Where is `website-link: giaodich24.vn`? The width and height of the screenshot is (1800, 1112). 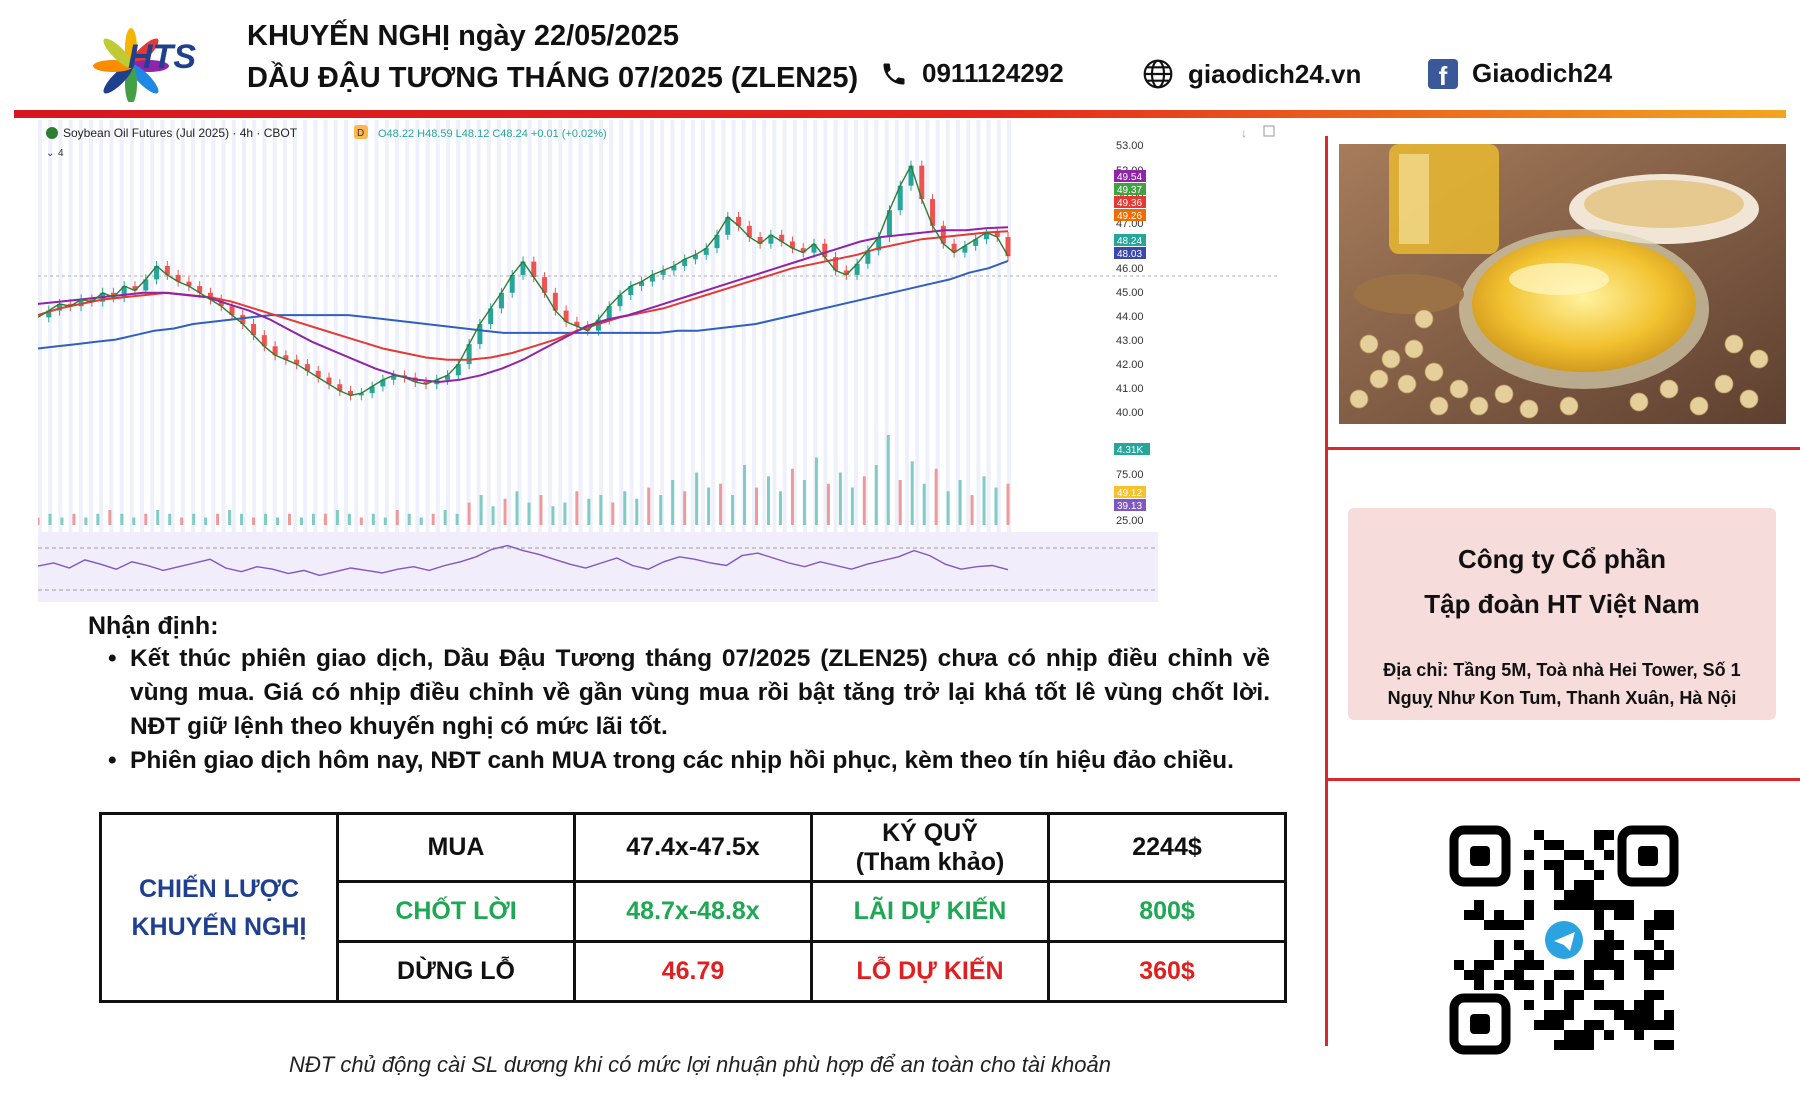
website-link: giaodich24.vn is located at coordinates (1251, 74).